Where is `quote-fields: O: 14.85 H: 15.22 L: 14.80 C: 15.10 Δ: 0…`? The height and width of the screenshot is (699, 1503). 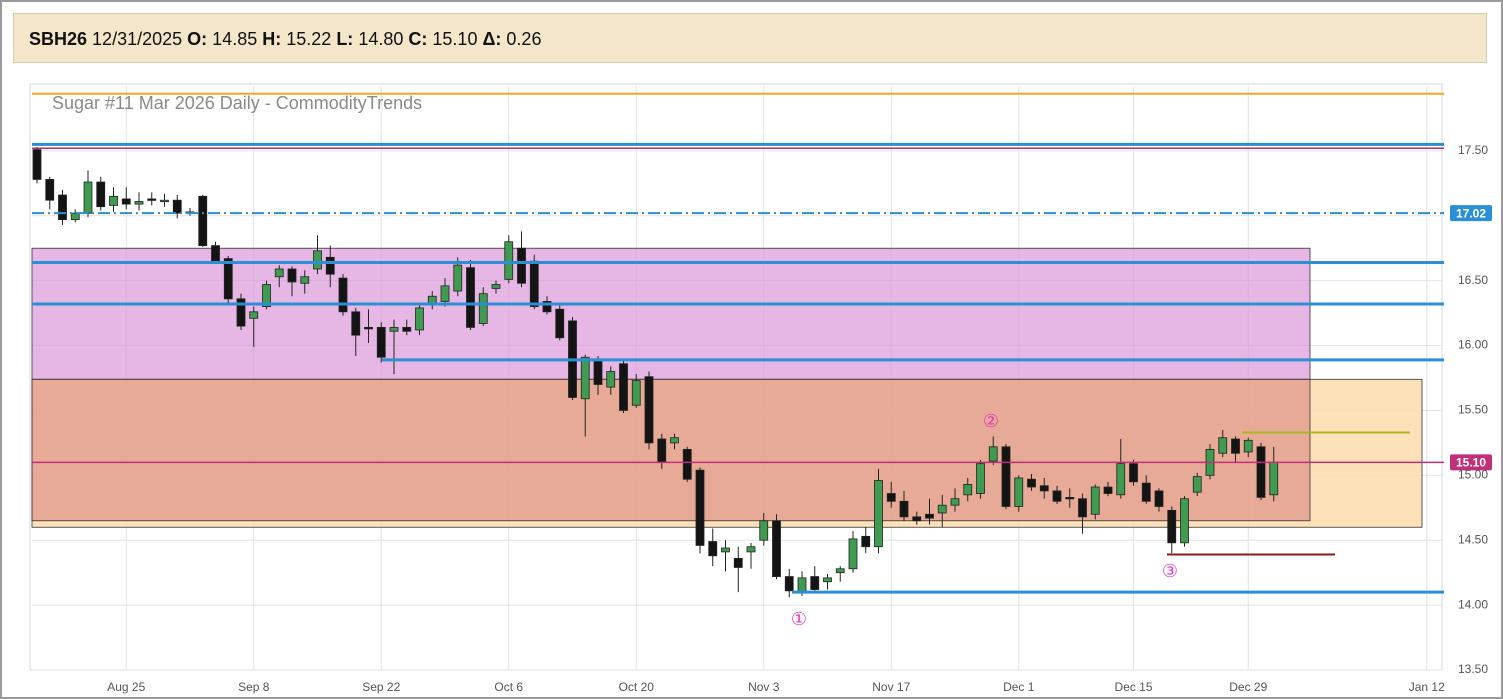
quote-fields: O: 14.85 H: 15.22 L: 14.80 C: 15.10 Δ: 0… is located at coordinates (364, 39).